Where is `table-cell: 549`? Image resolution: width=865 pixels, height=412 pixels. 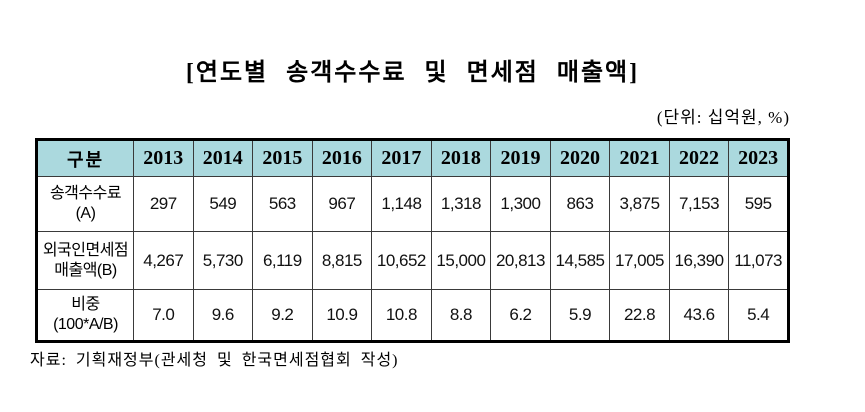
table-cell: 549 is located at coordinates (223, 204).